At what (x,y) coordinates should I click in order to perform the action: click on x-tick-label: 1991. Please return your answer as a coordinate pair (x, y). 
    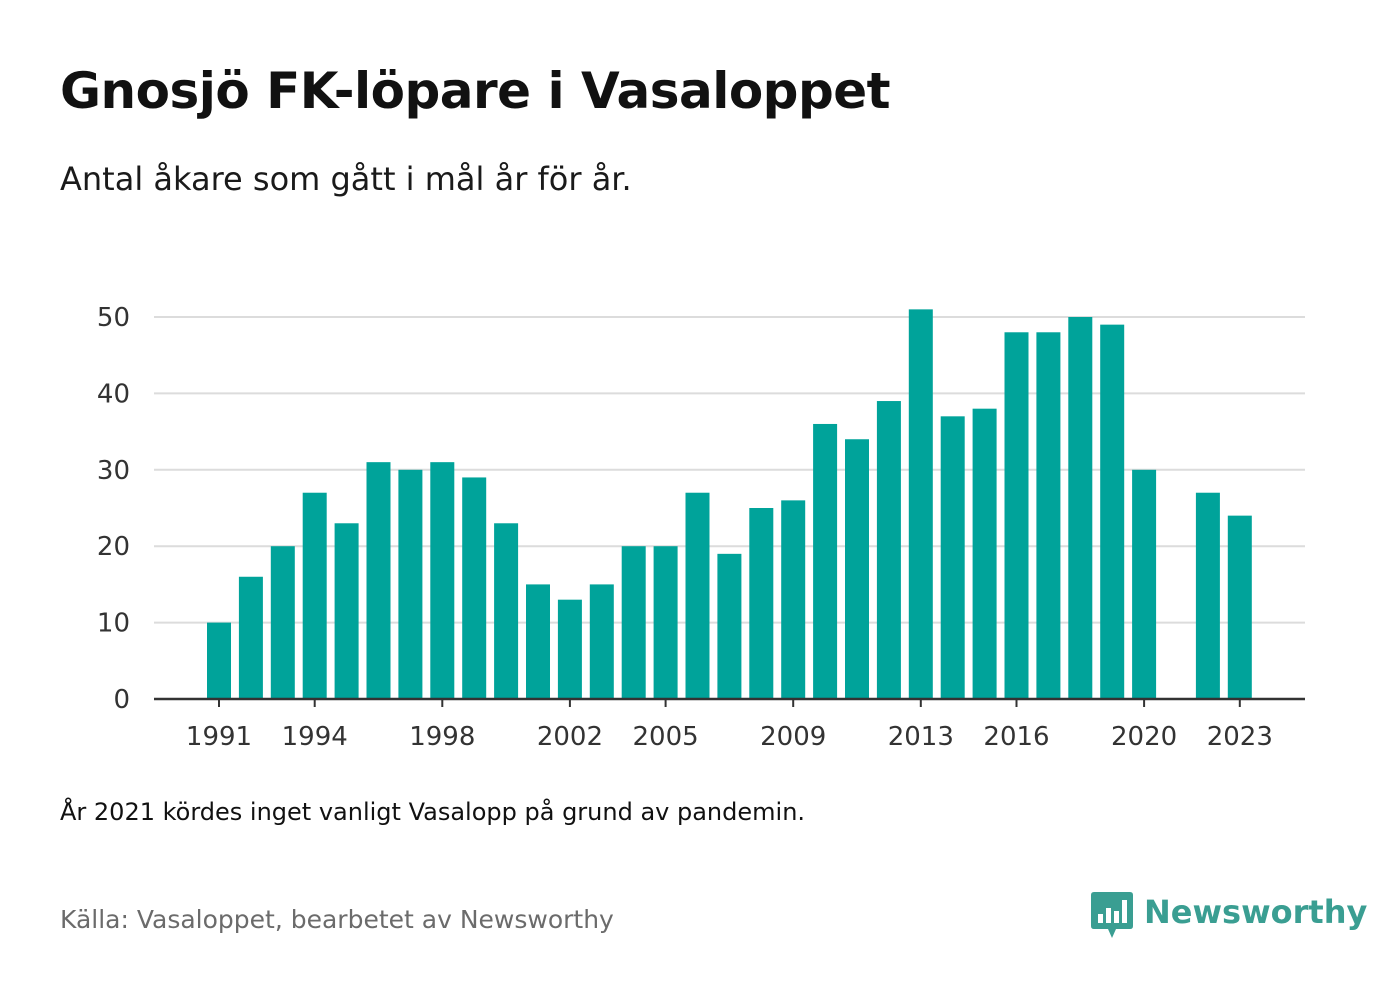
    Looking at the image, I should click on (219, 737).